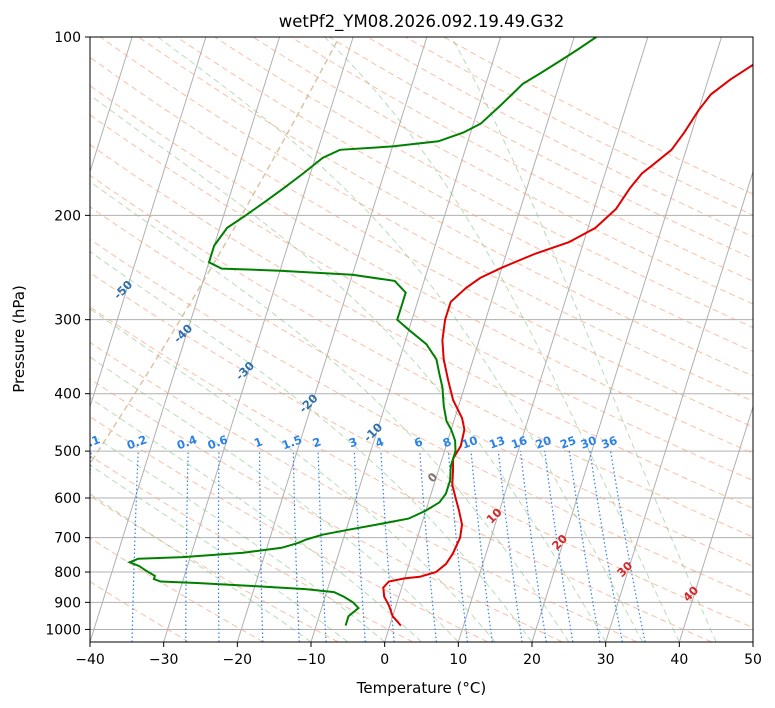  I want to click on mixing-ratio-label: 0.4, so click(187, 442).